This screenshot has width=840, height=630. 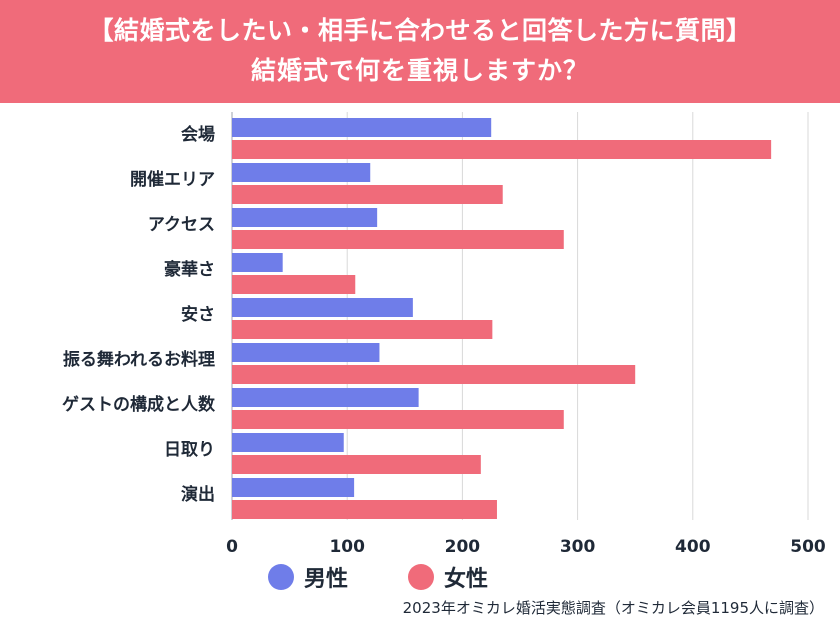 I want to click on x-tick-label: 0, so click(x=232, y=547).